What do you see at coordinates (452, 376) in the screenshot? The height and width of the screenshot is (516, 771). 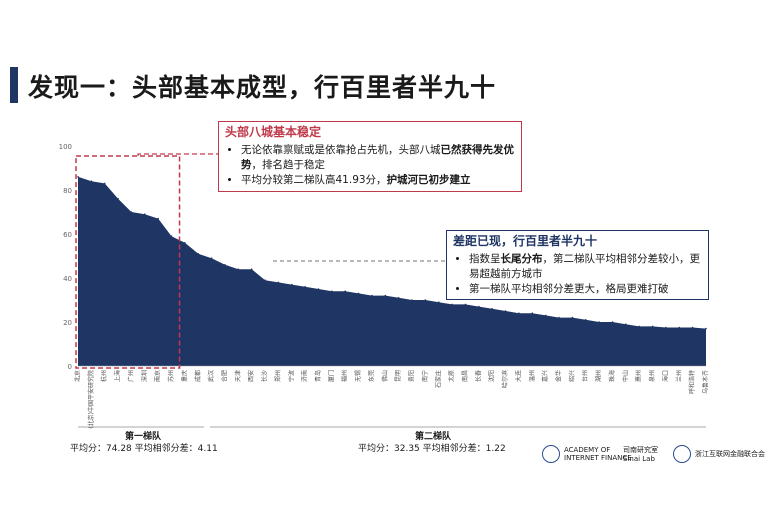 I see `x-tick-label: 太原` at bounding box center [452, 376].